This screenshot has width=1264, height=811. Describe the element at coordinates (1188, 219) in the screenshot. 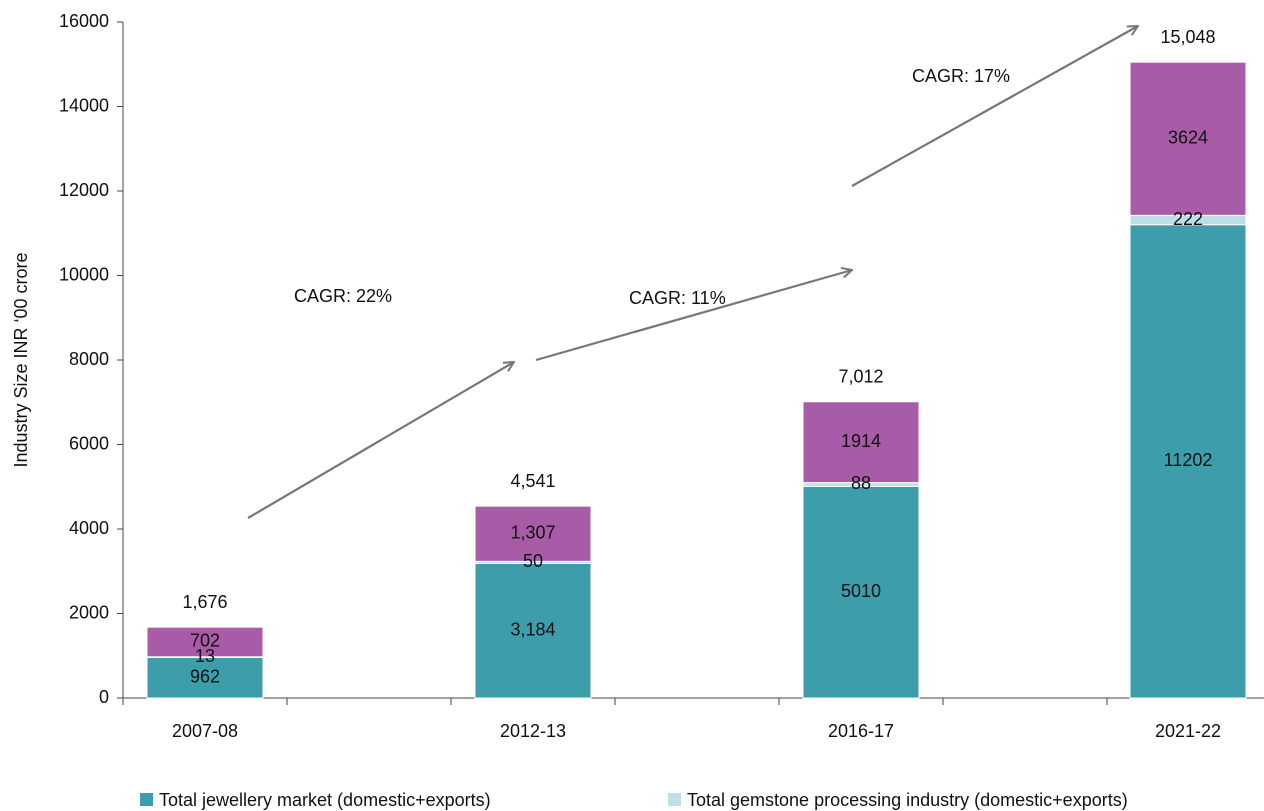

I see `data-label: 222` at that location.